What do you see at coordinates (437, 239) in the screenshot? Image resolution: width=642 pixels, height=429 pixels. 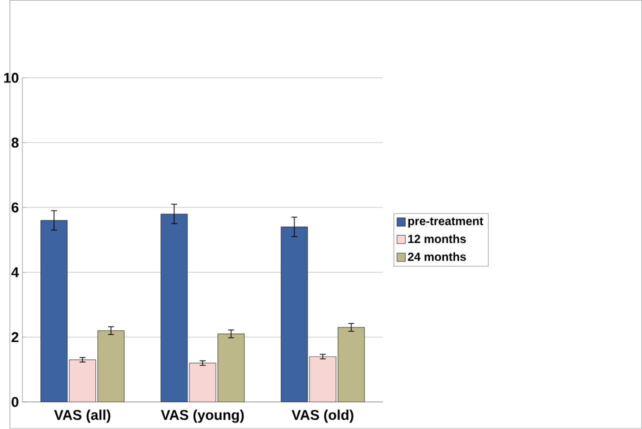 I see `legend-label: 12 months` at bounding box center [437, 239].